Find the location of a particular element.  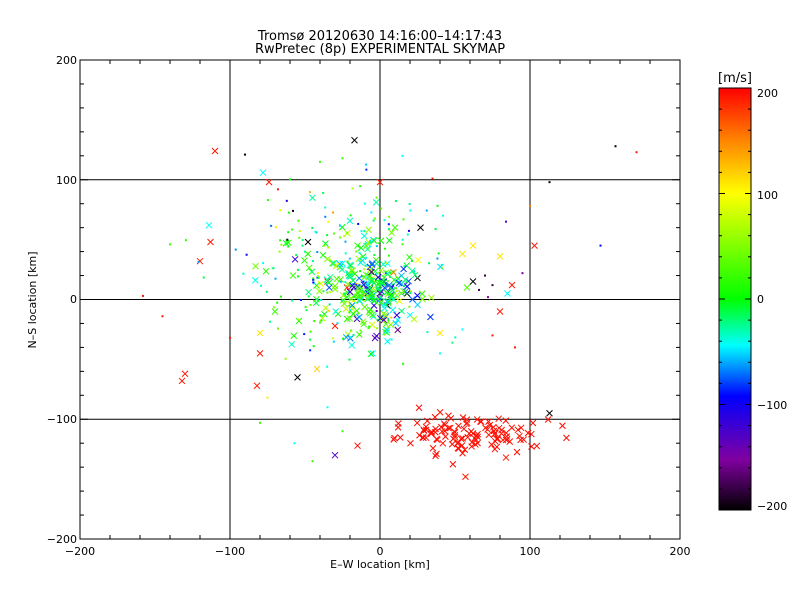

colorbar-tick-label: 100 is located at coordinates (767, 195).